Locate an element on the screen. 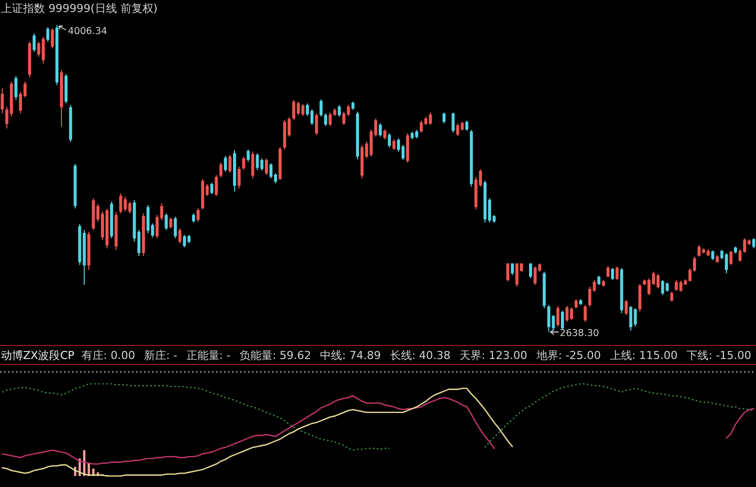 Image resolution: width=756 pixels, height=487 pixels. title: 动博ZX波段CP is located at coordinates (37, 355).